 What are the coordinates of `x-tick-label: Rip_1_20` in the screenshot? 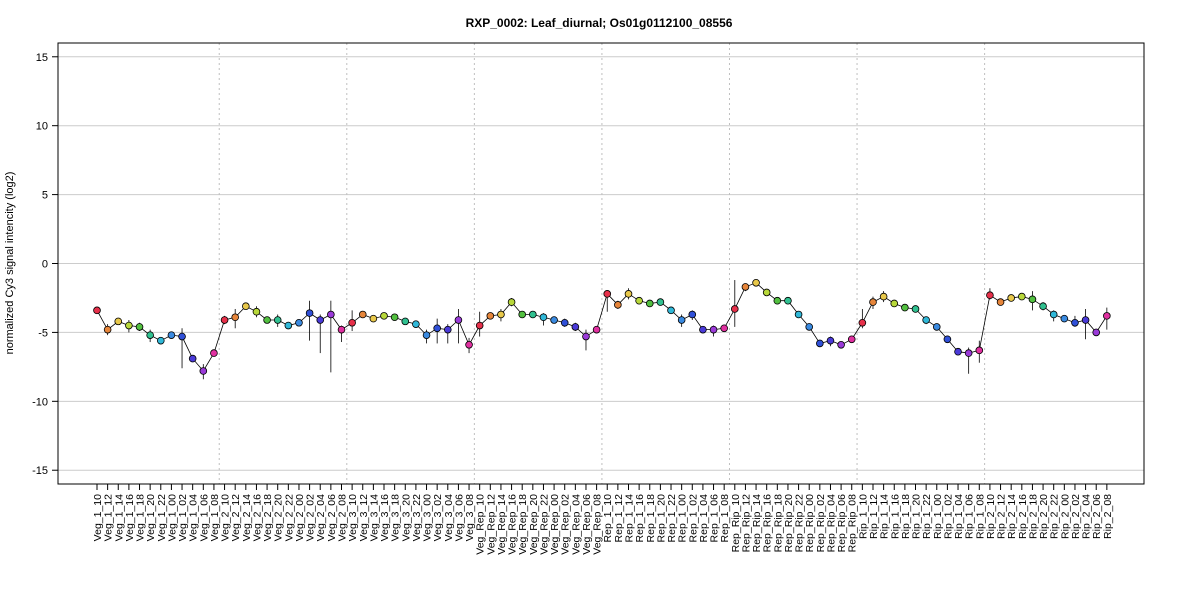 It's located at (917, 516).